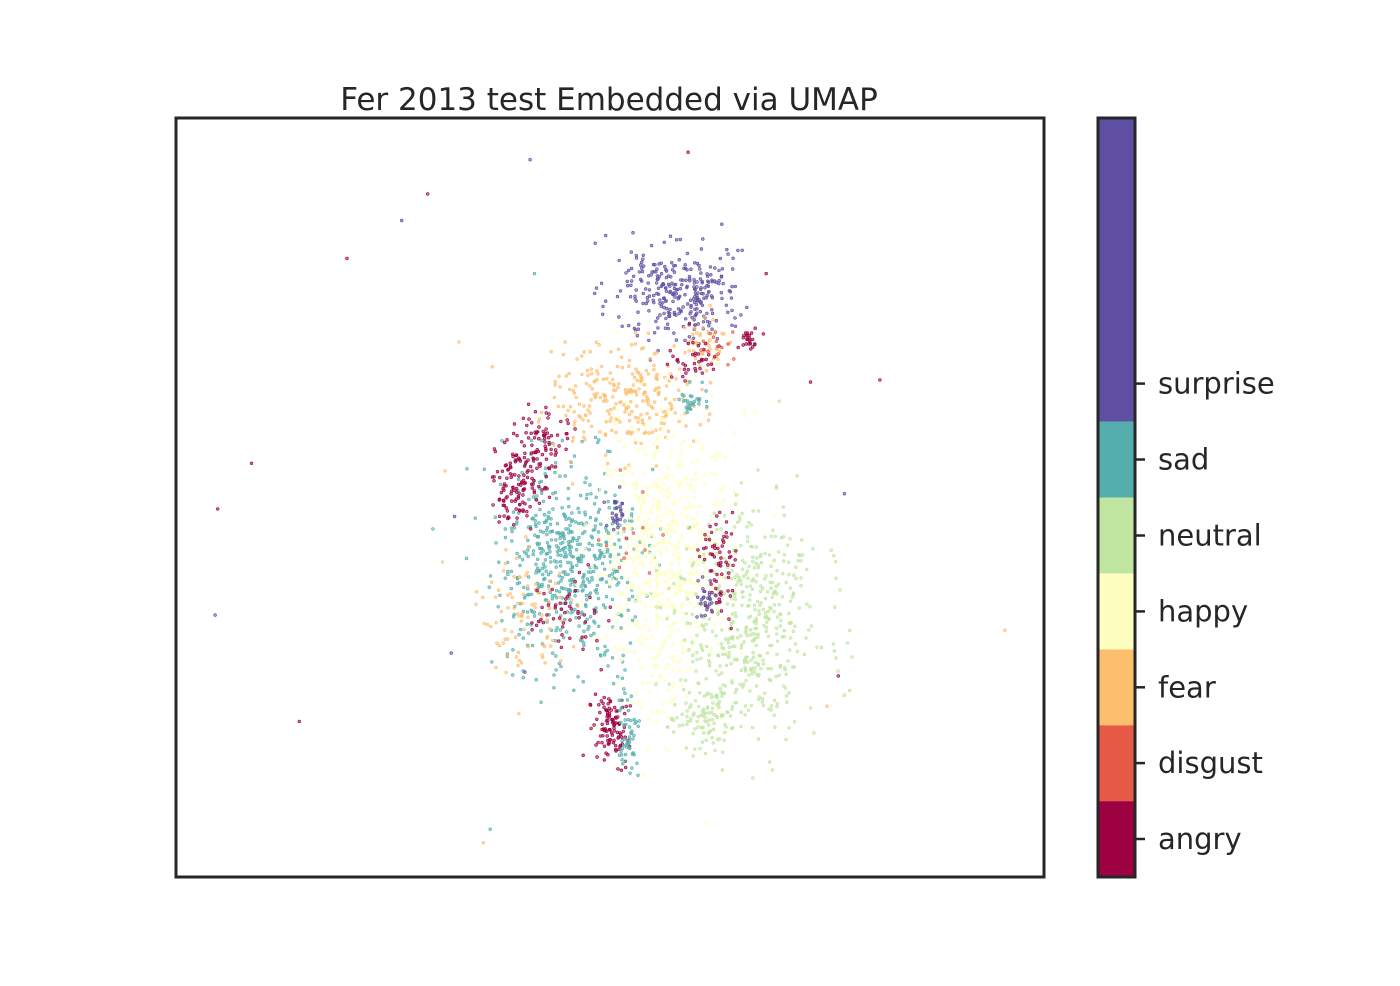  I want to click on colorbar-segment-neutral, so click(1116, 535).